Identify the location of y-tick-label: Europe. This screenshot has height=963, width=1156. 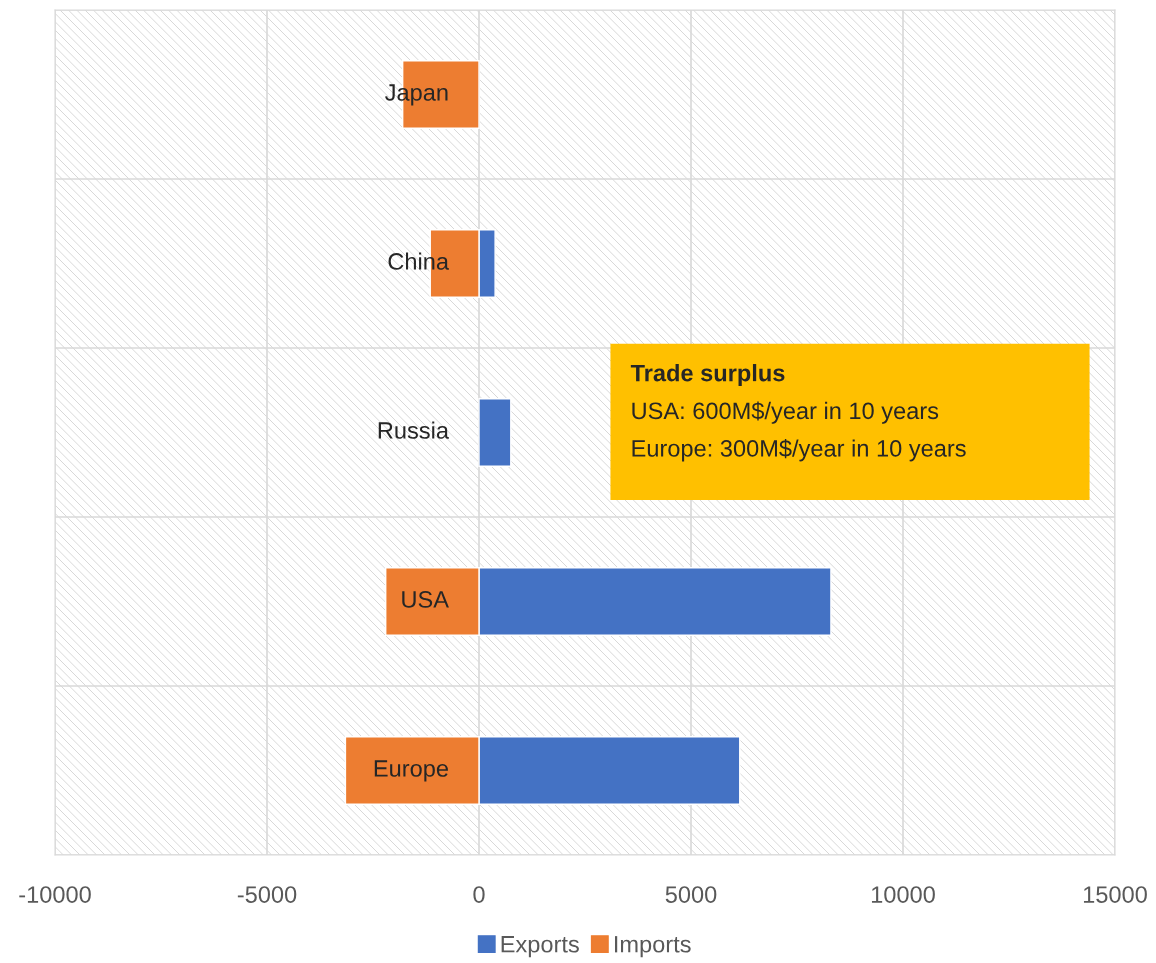
(411, 771).